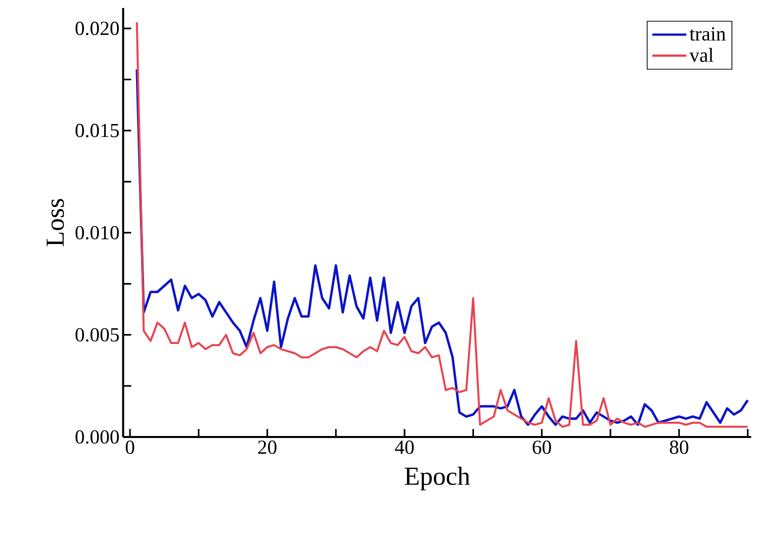 The width and height of the screenshot is (760, 543). Describe the element at coordinates (130, 447) in the screenshot. I see `x-tick-label: 0` at that location.